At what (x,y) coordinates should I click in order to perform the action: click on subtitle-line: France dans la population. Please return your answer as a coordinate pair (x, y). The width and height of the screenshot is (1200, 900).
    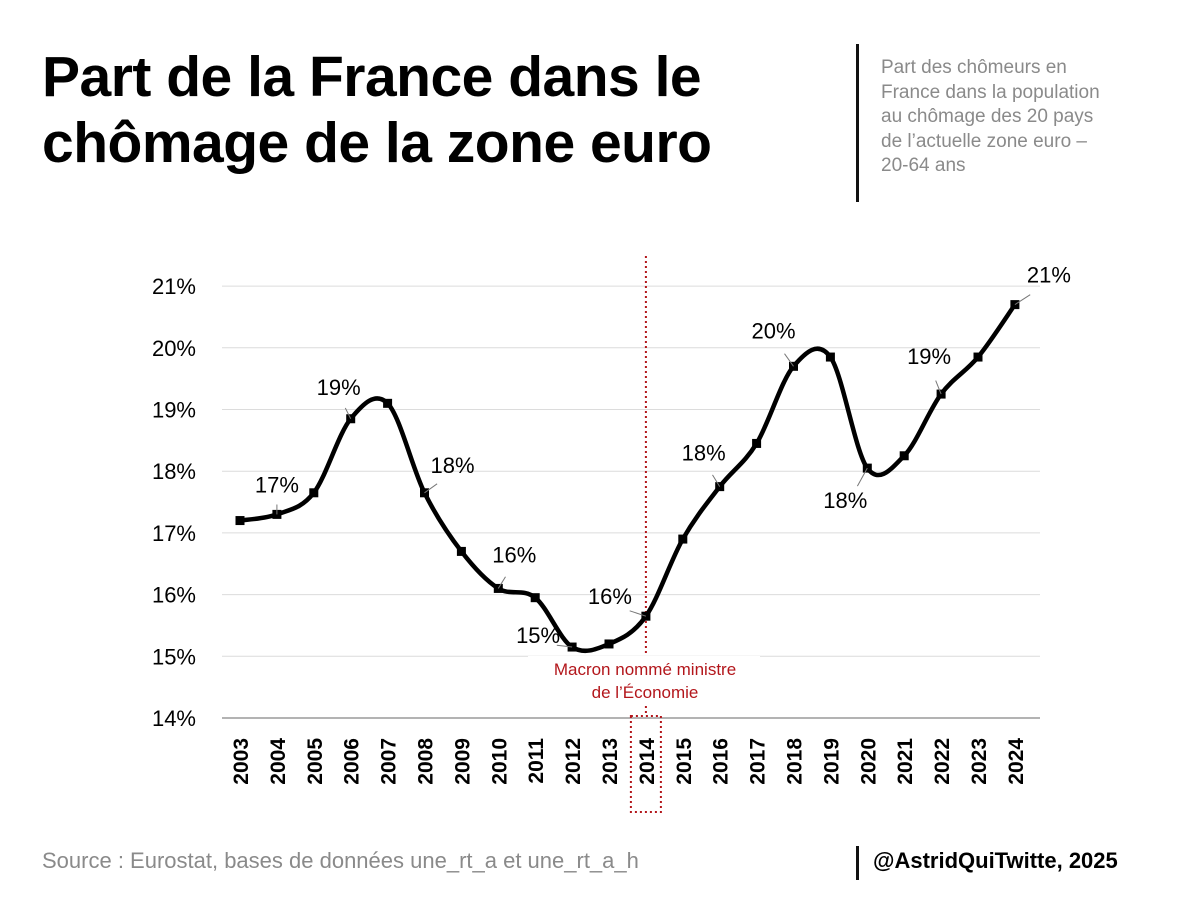
    Looking at the image, I should click on (990, 92).